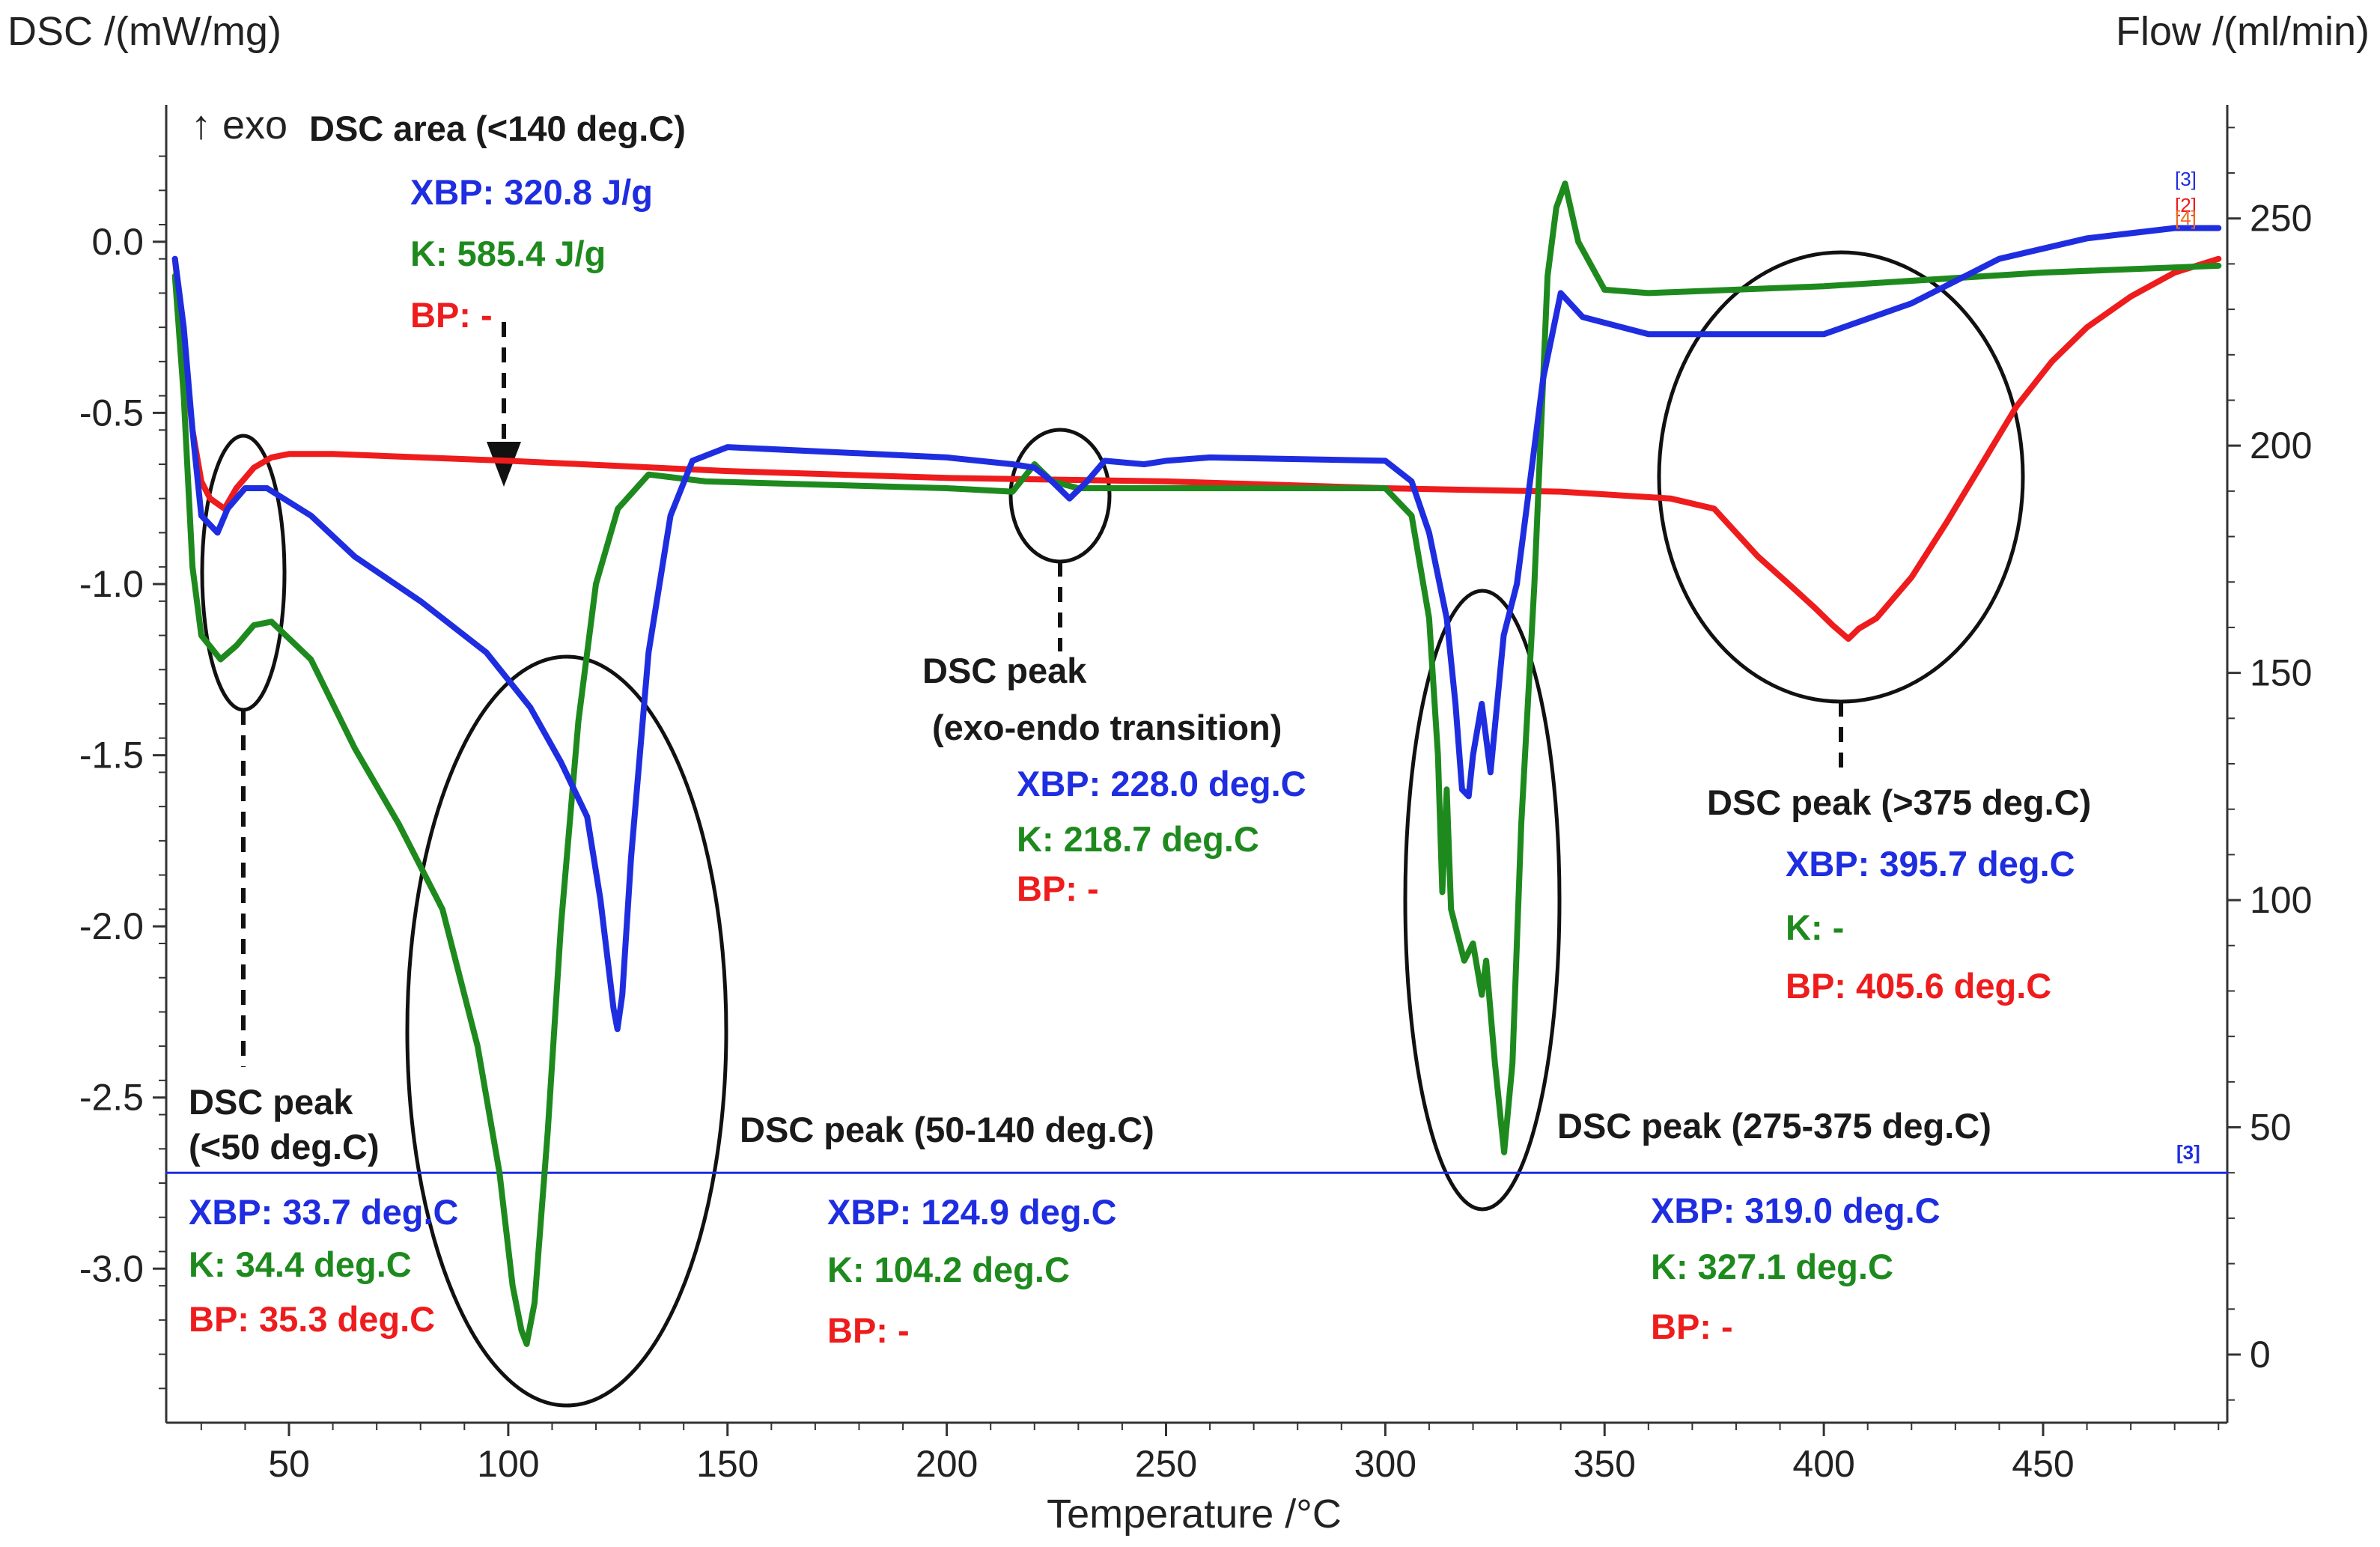 Image resolution: width=2380 pixels, height=1547 pixels. I want to click on y-left-tick-label: -1.0, so click(111, 584).